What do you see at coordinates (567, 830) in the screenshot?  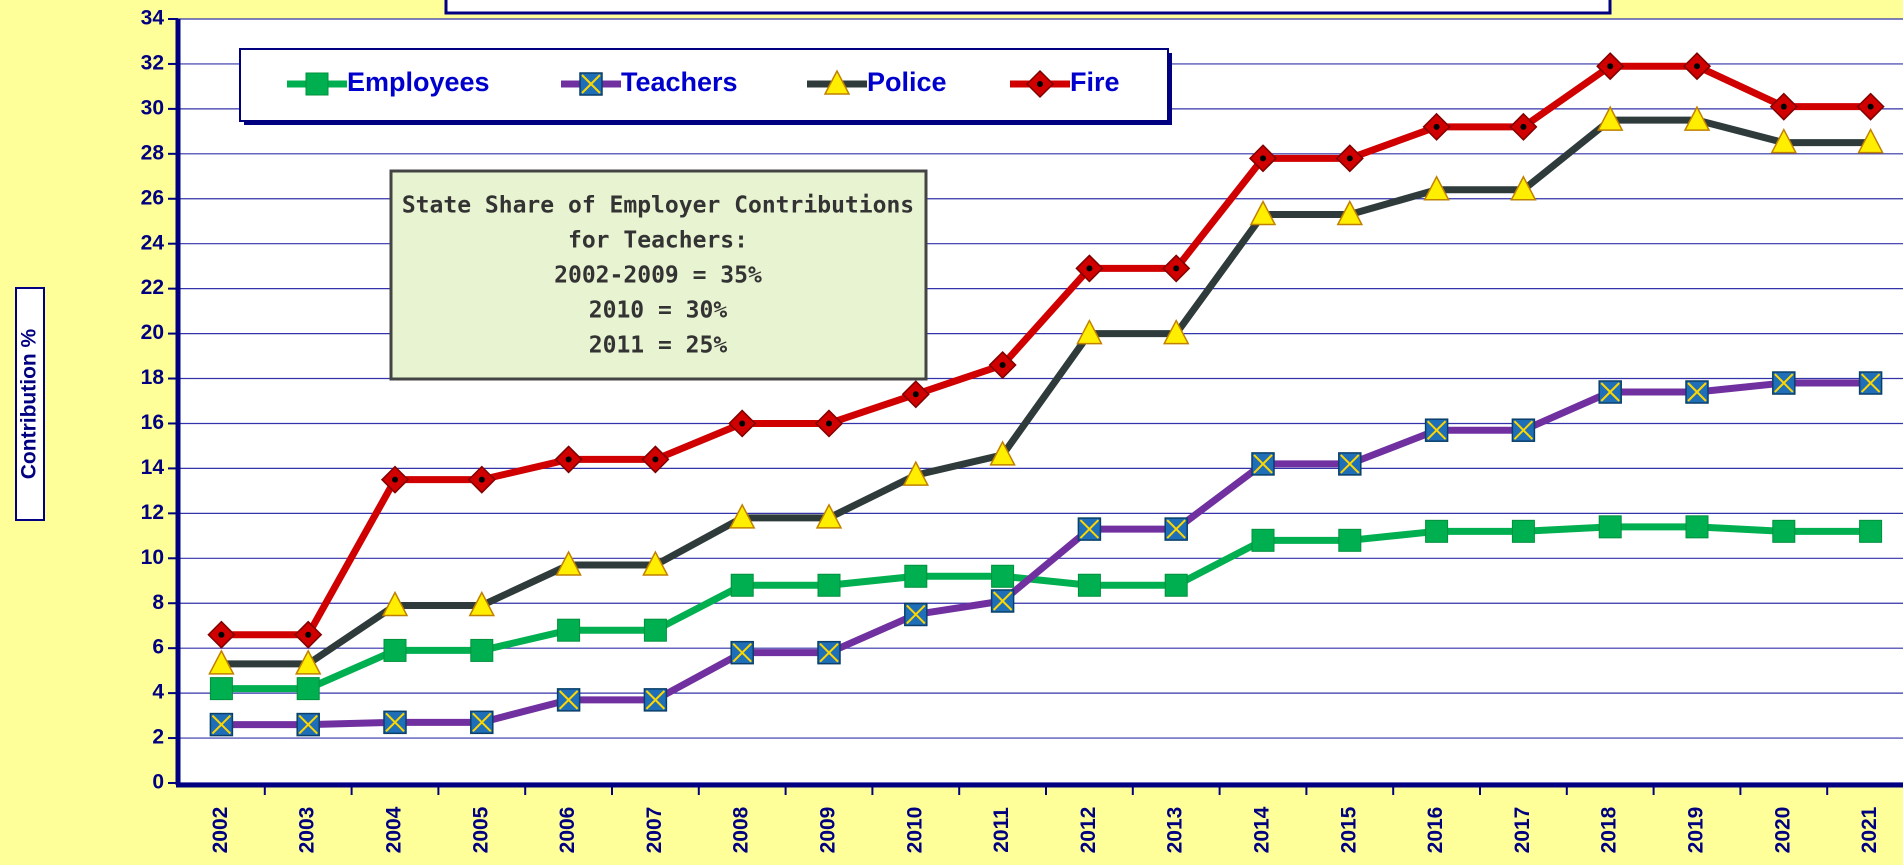 I see `x-tick-label: 2006` at bounding box center [567, 830].